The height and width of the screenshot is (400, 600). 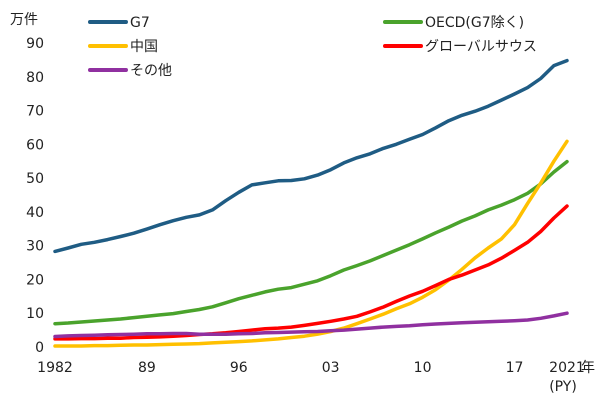 I want to click on x-axis: 1982 89 96 03 10 17 2021, so click(x=311, y=368).